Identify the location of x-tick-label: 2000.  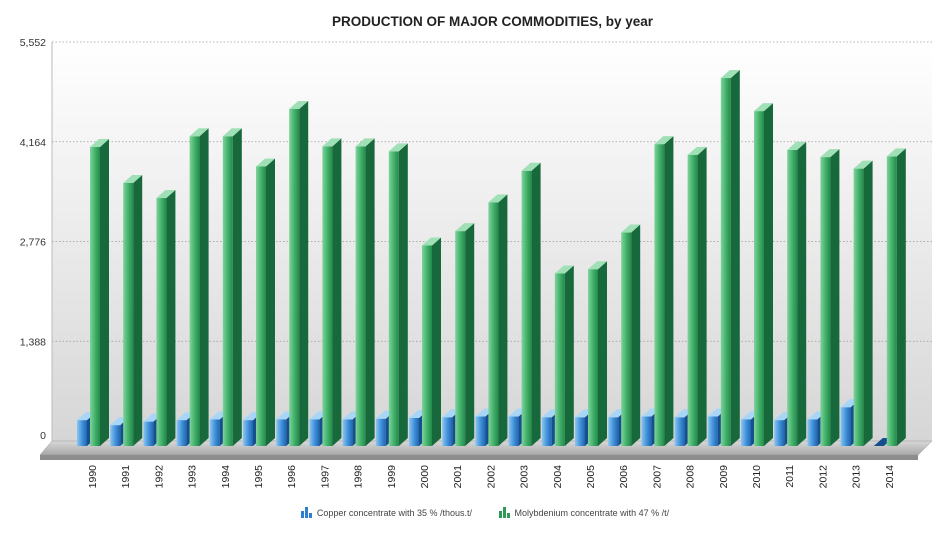
(425, 477).